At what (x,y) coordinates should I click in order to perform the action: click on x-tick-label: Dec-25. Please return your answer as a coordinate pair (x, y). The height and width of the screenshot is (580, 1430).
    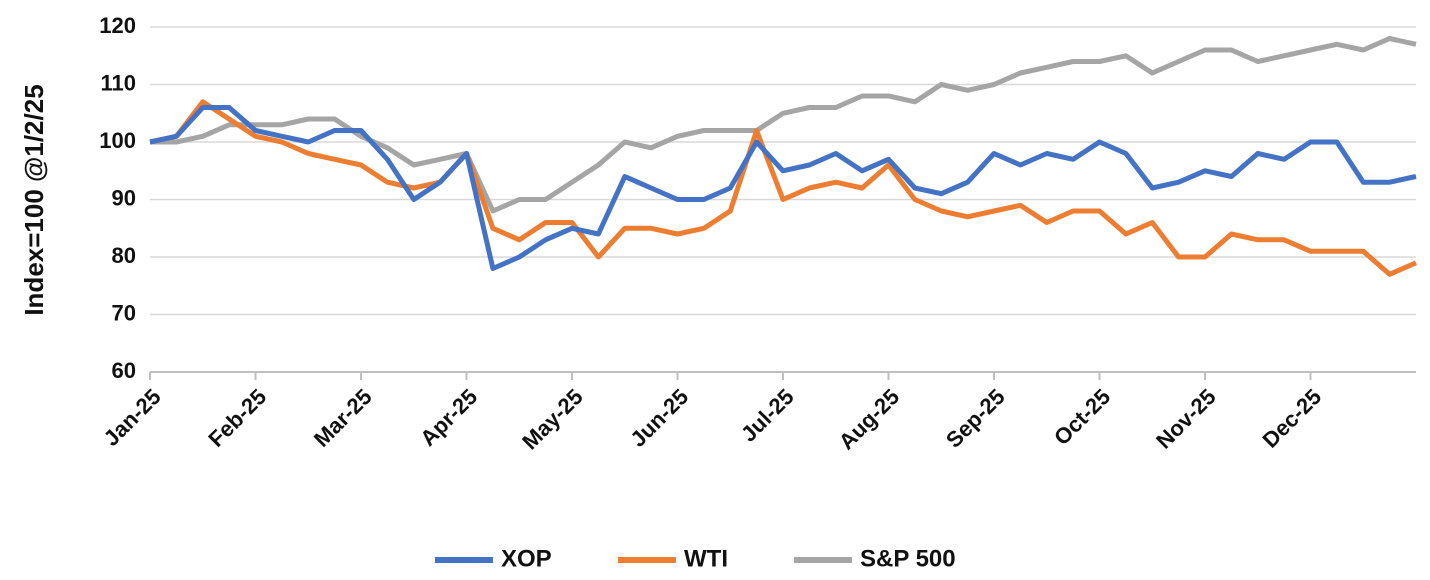
    Looking at the image, I should click on (1291, 418).